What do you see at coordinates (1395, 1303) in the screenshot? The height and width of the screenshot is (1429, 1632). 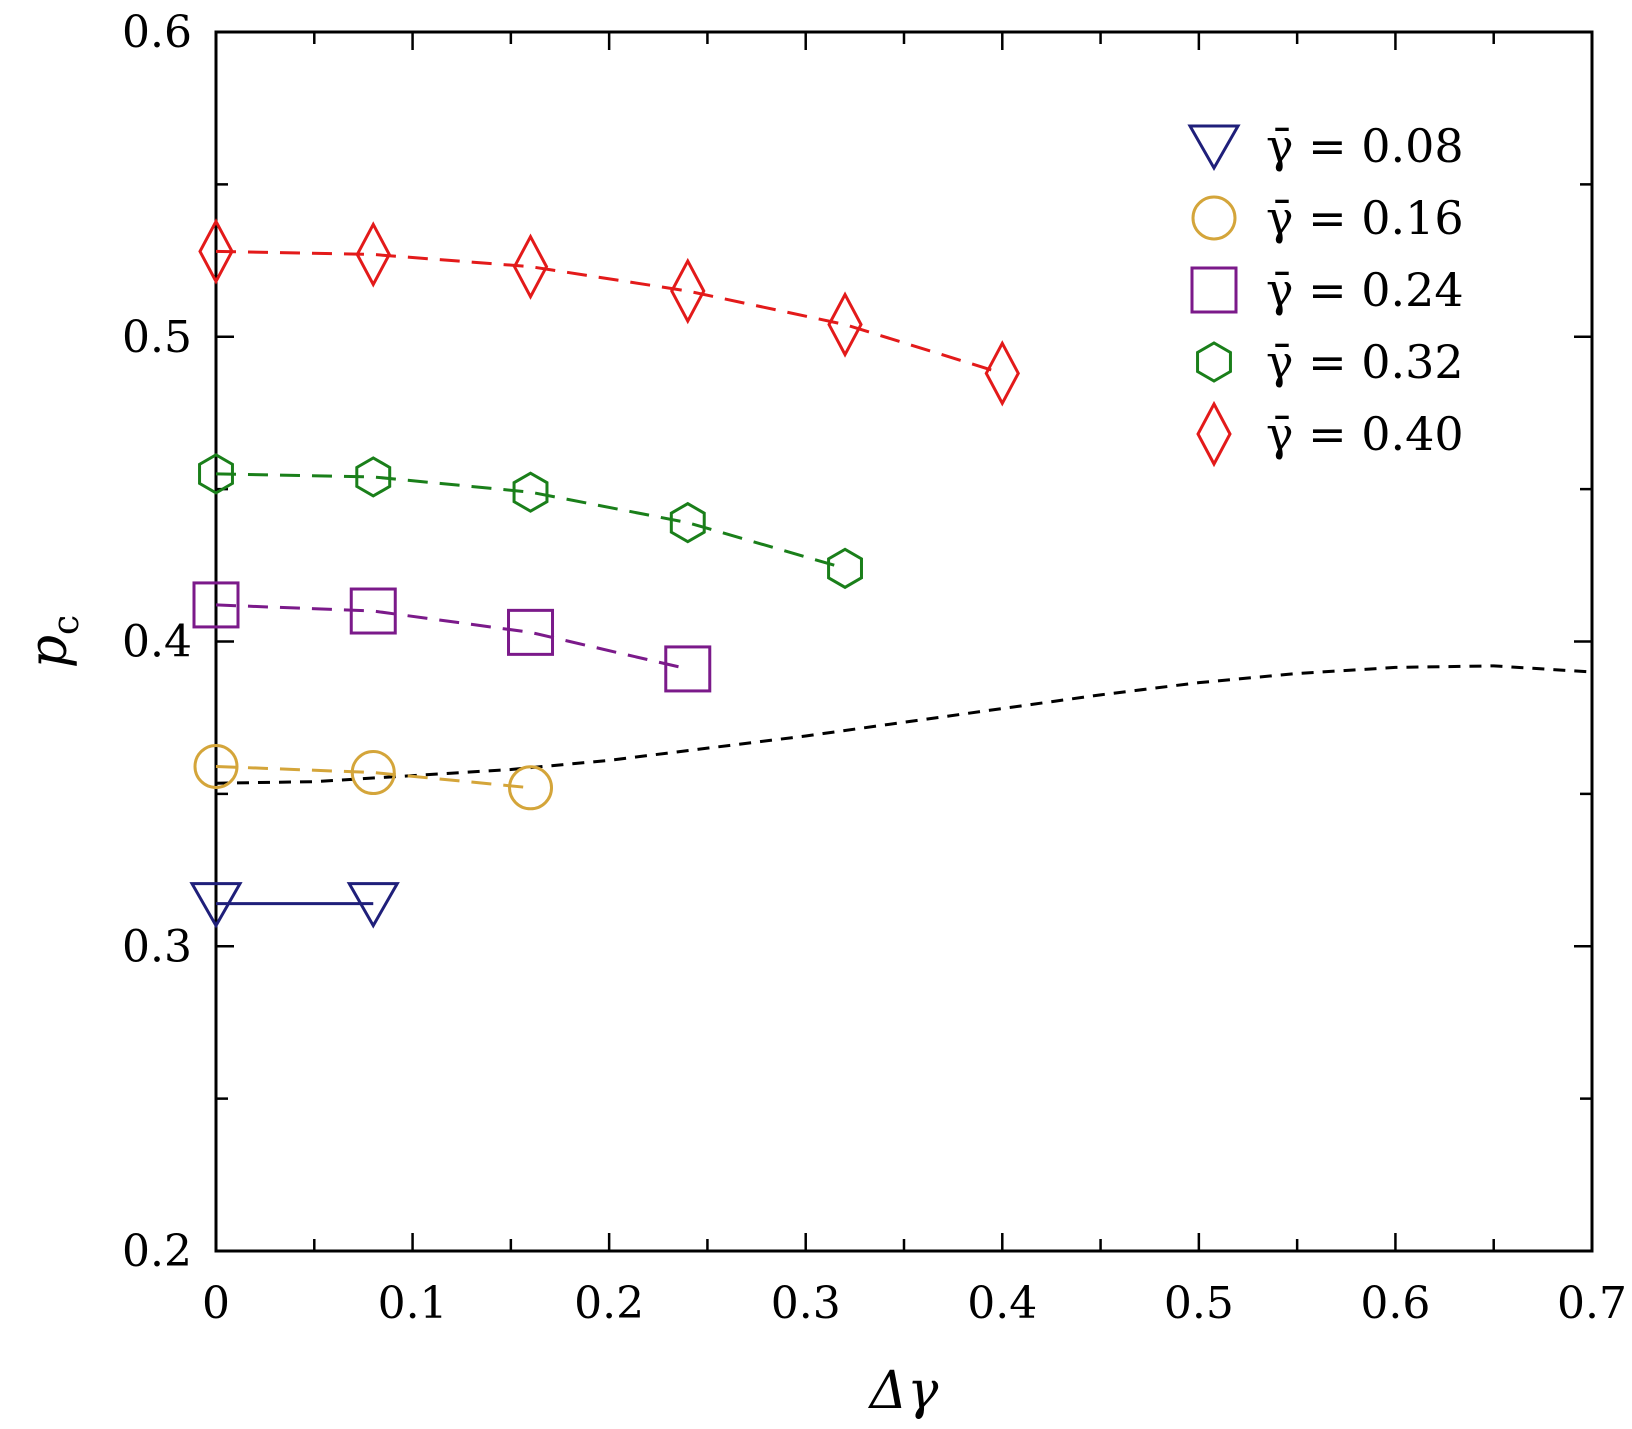 I see `x-tick-label: 0.6` at bounding box center [1395, 1303].